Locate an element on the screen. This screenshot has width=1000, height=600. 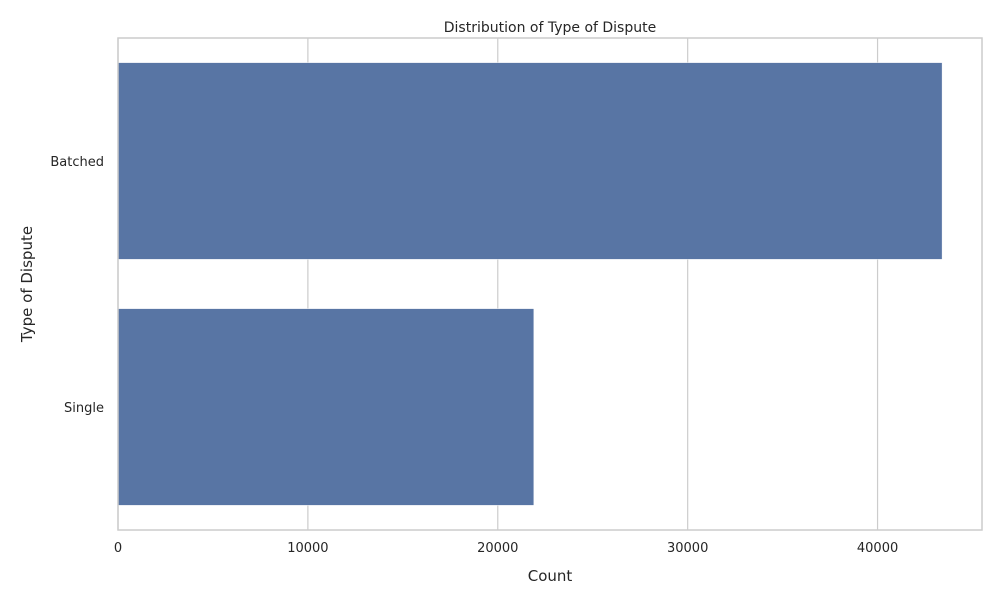
bar-single is located at coordinates (326, 407).